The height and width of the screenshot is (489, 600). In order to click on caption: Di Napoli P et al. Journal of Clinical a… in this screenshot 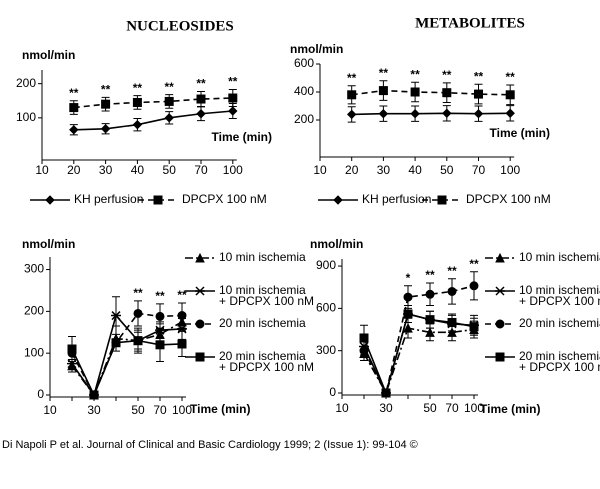, I will do `click(210, 445)`.